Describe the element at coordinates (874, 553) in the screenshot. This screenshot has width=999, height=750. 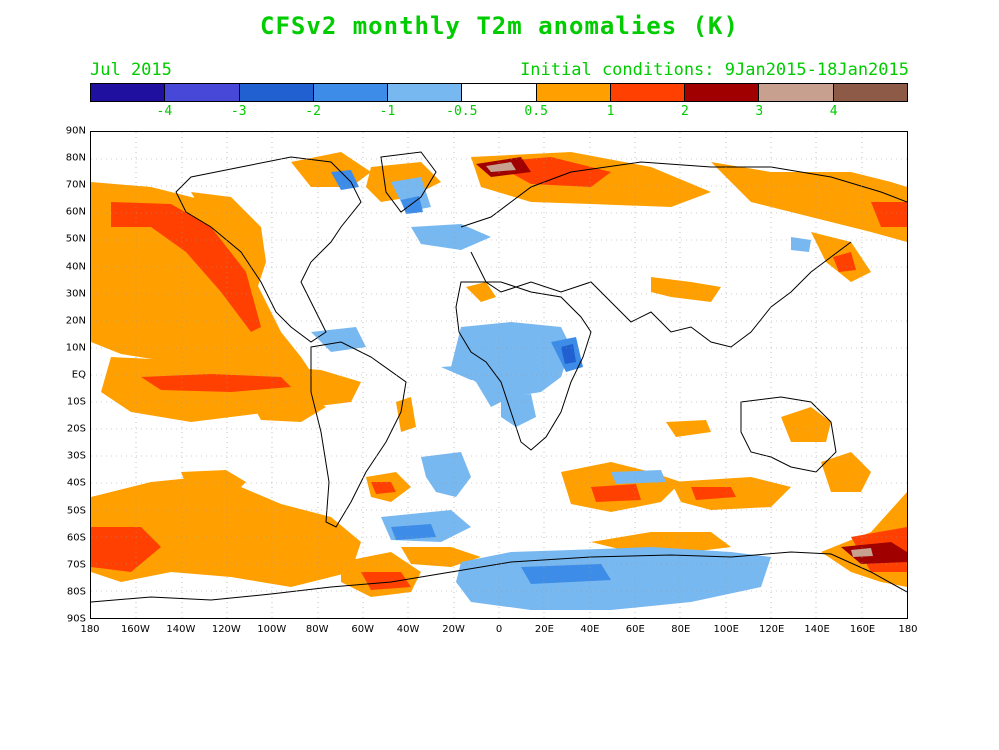
I see `s-pacific-very-hot` at that location.